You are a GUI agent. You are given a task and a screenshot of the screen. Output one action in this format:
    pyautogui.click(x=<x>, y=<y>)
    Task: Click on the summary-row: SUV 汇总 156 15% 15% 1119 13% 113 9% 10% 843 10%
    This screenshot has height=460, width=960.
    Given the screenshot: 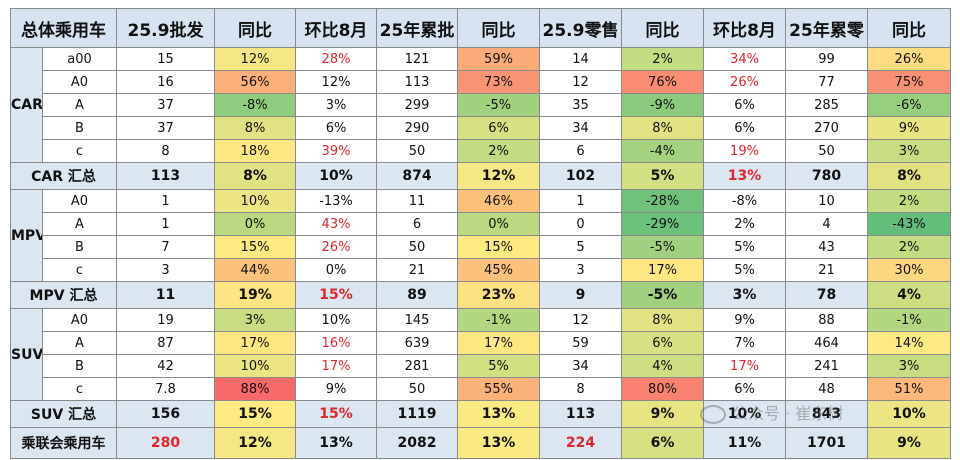 What is the action you would take?
    pyautogui.click(x=480, y=414)
    